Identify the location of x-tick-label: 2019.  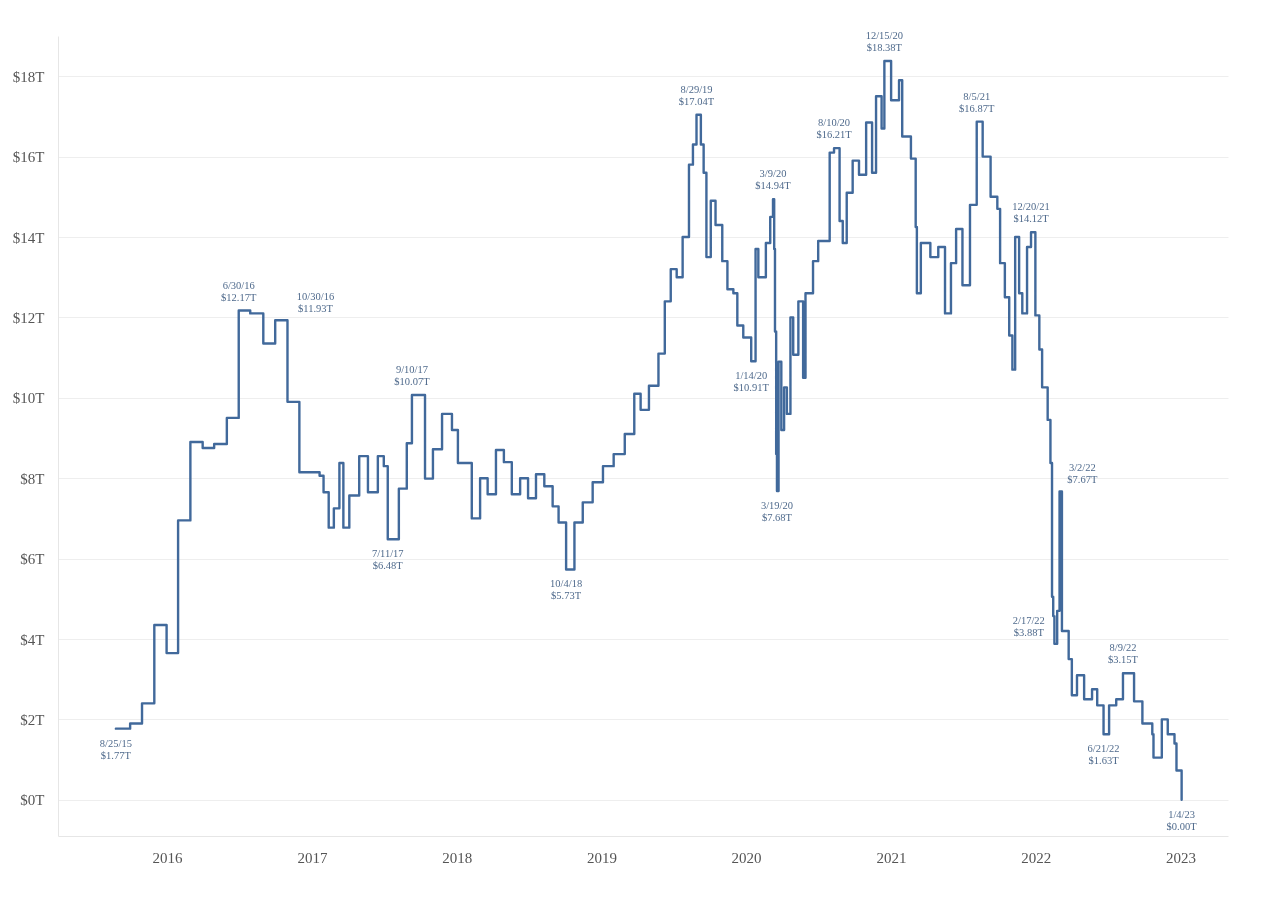
(601, 857).